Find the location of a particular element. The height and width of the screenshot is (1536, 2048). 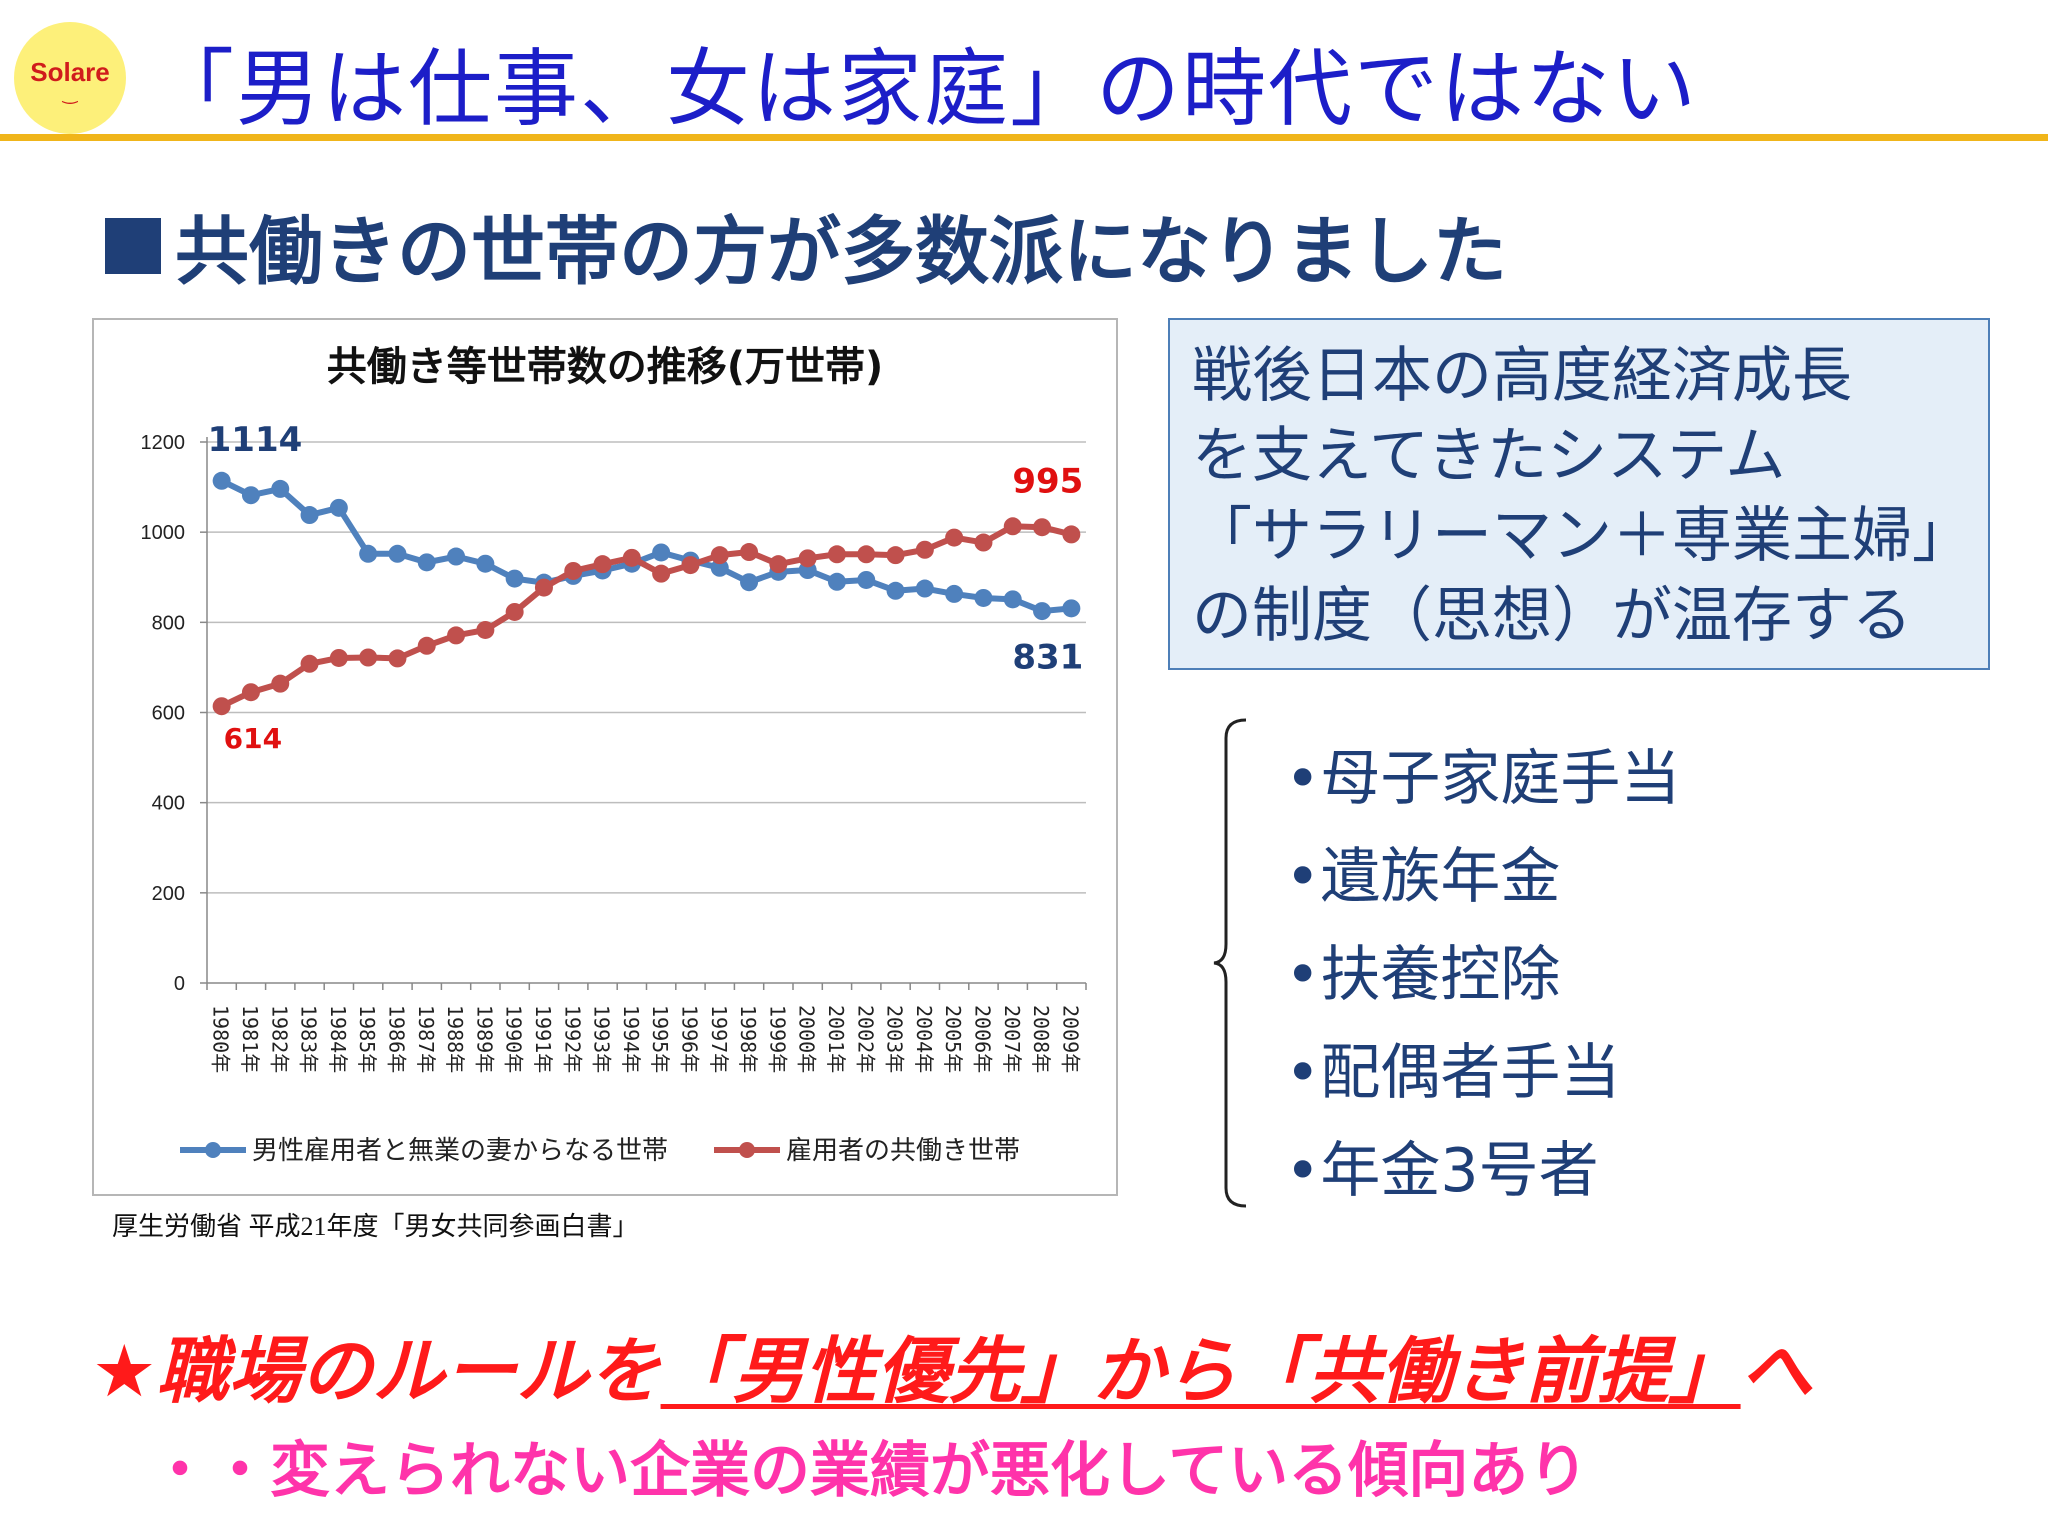

data-label: 831 is located at coordinates (1047, 657).